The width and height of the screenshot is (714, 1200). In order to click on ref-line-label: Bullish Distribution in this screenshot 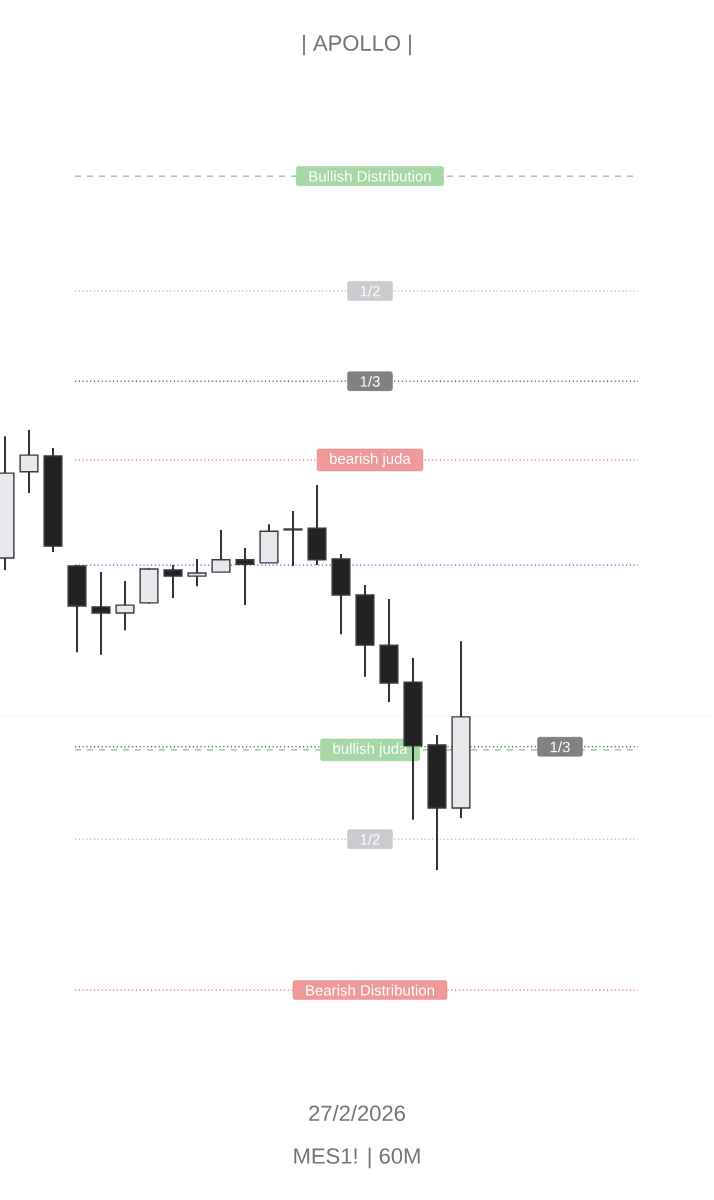, I will do `click(370, 176)`.